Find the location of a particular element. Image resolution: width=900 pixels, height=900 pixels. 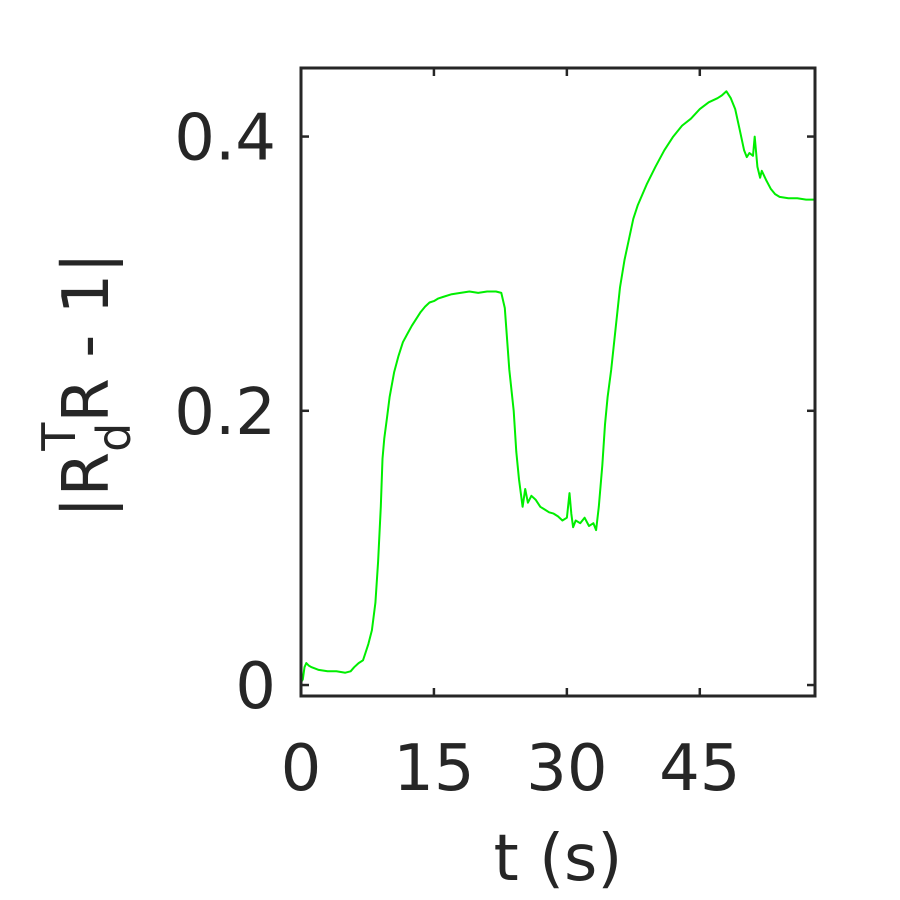

x-tick-label: 15 is located at coordinates (433, 769).